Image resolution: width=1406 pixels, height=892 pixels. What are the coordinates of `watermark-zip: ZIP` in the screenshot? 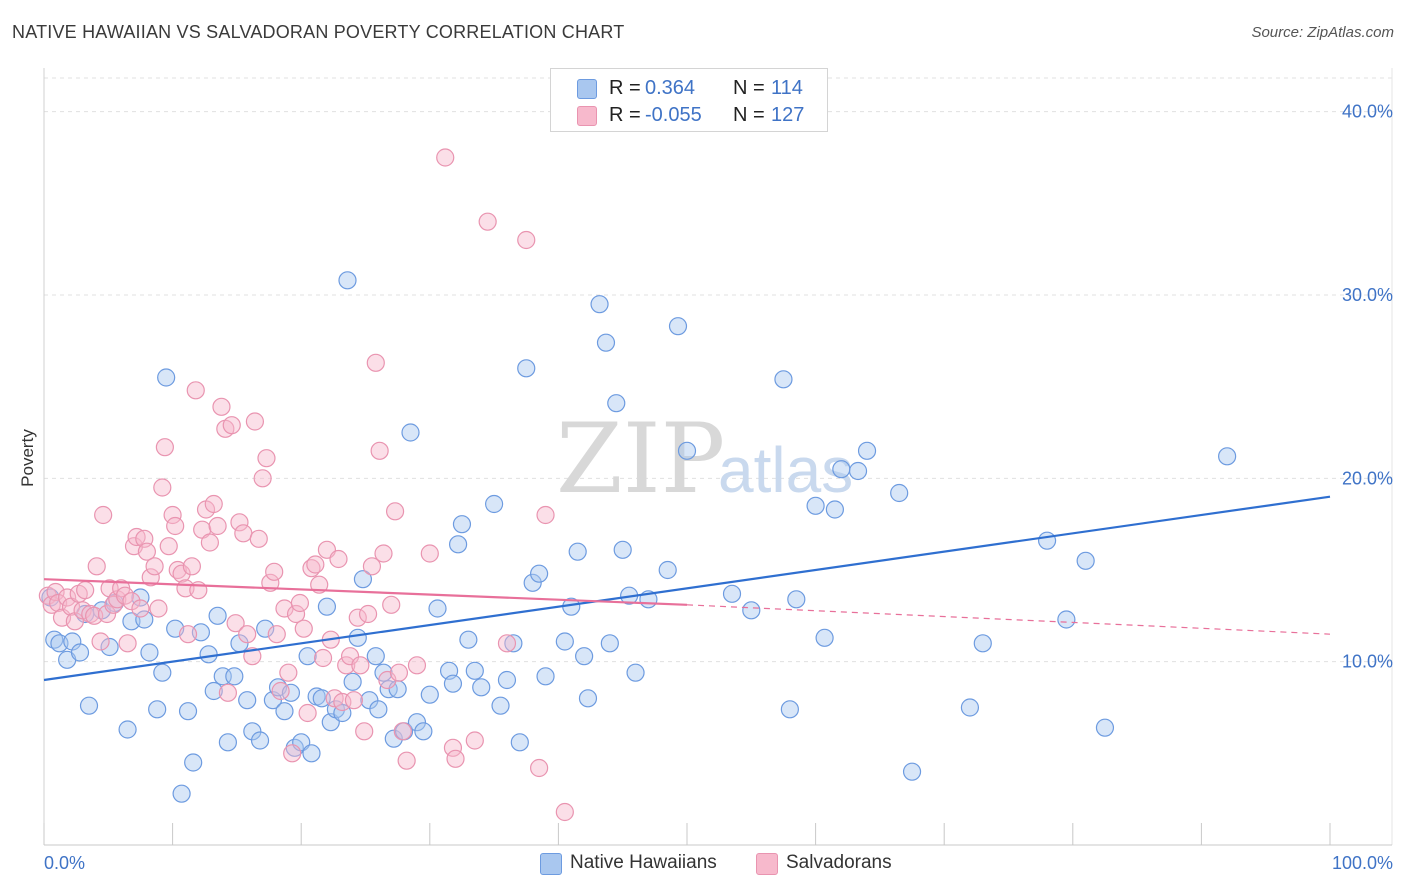 It's located at (640, 459).